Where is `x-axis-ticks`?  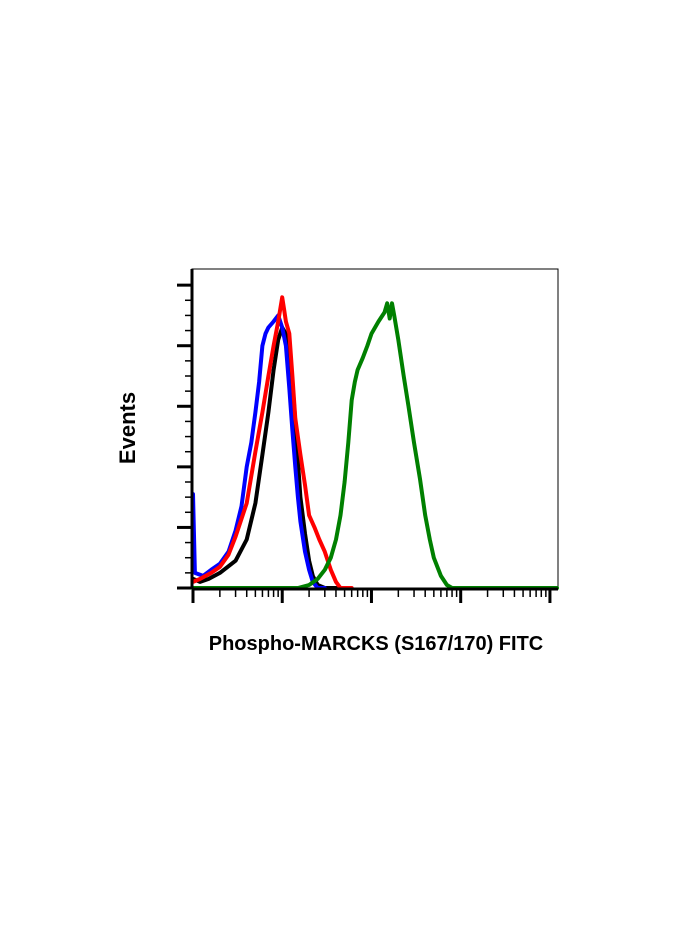 x-axis-ticks is located at coordinates (371, 596).